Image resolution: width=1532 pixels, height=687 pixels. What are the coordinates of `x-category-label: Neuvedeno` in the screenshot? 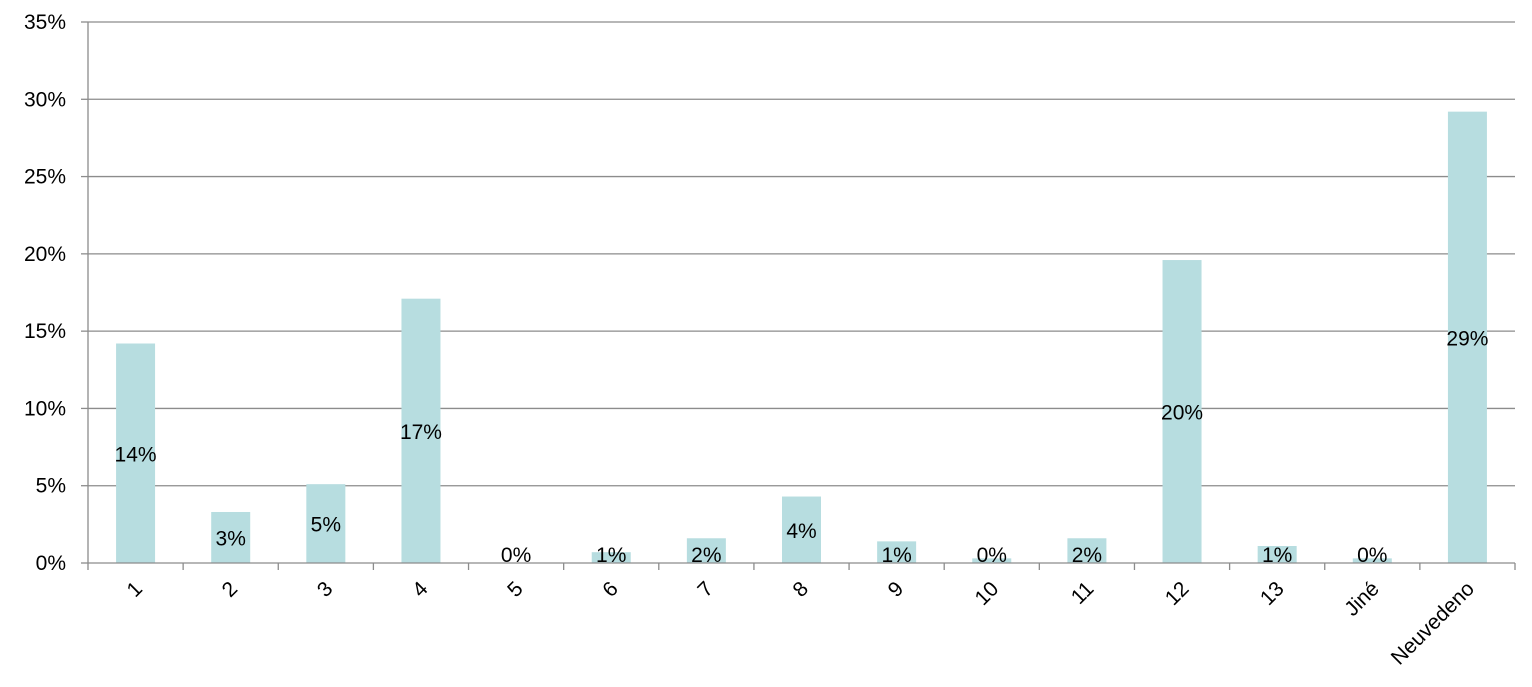 It's located at (1433, 623).